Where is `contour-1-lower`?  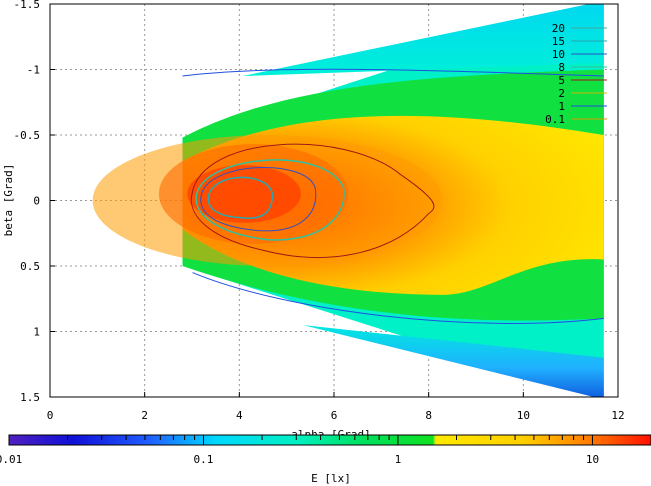
contour-1-lower is located at coordinates (398, 298).